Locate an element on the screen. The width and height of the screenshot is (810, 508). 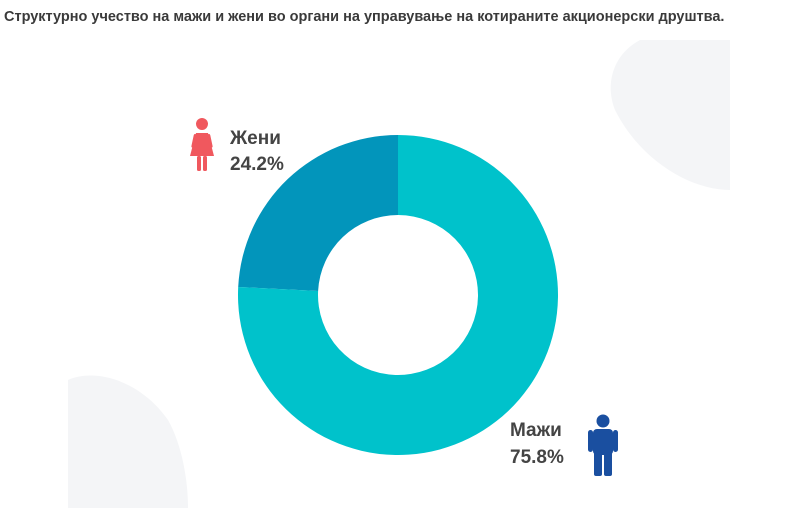
men-value-label: 75.8% is located at coordinates (537, 457).